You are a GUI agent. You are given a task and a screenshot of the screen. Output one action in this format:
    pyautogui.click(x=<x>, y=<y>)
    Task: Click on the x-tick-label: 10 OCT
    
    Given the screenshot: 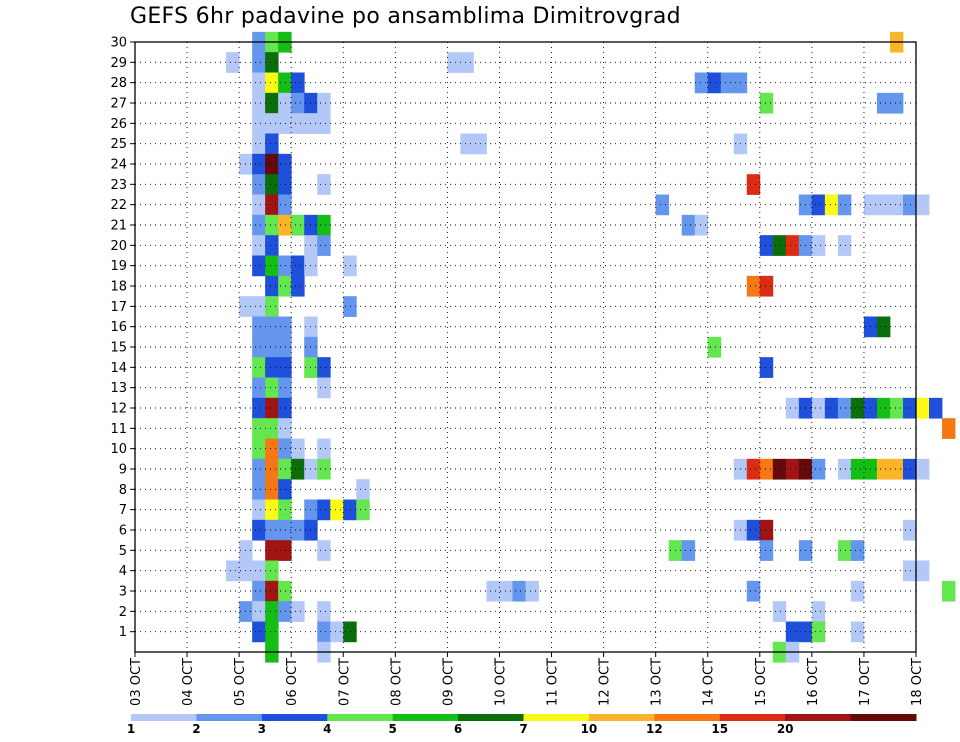 What is the action you would take?
    pyautogui.click(x=500, y=682)
    